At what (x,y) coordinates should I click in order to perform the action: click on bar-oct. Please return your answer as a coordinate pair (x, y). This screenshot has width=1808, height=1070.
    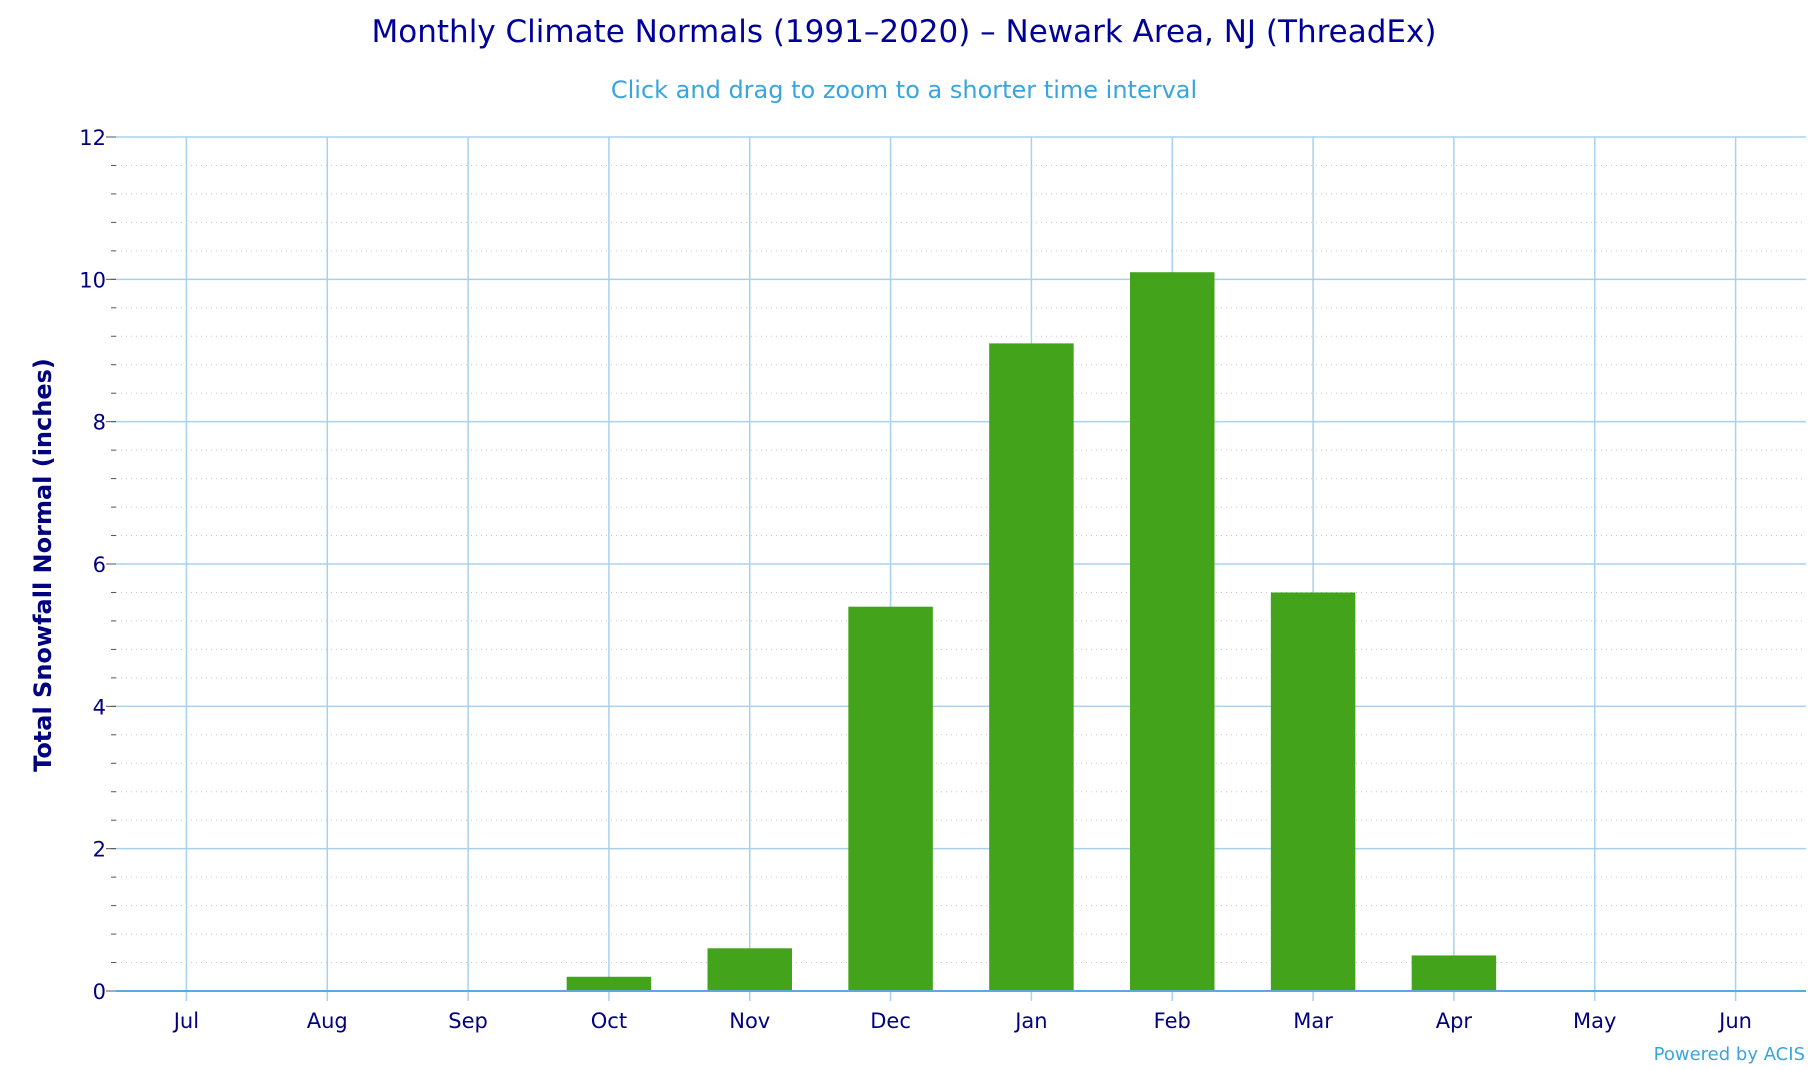
    Looking at the image, I should click on (609, 983).